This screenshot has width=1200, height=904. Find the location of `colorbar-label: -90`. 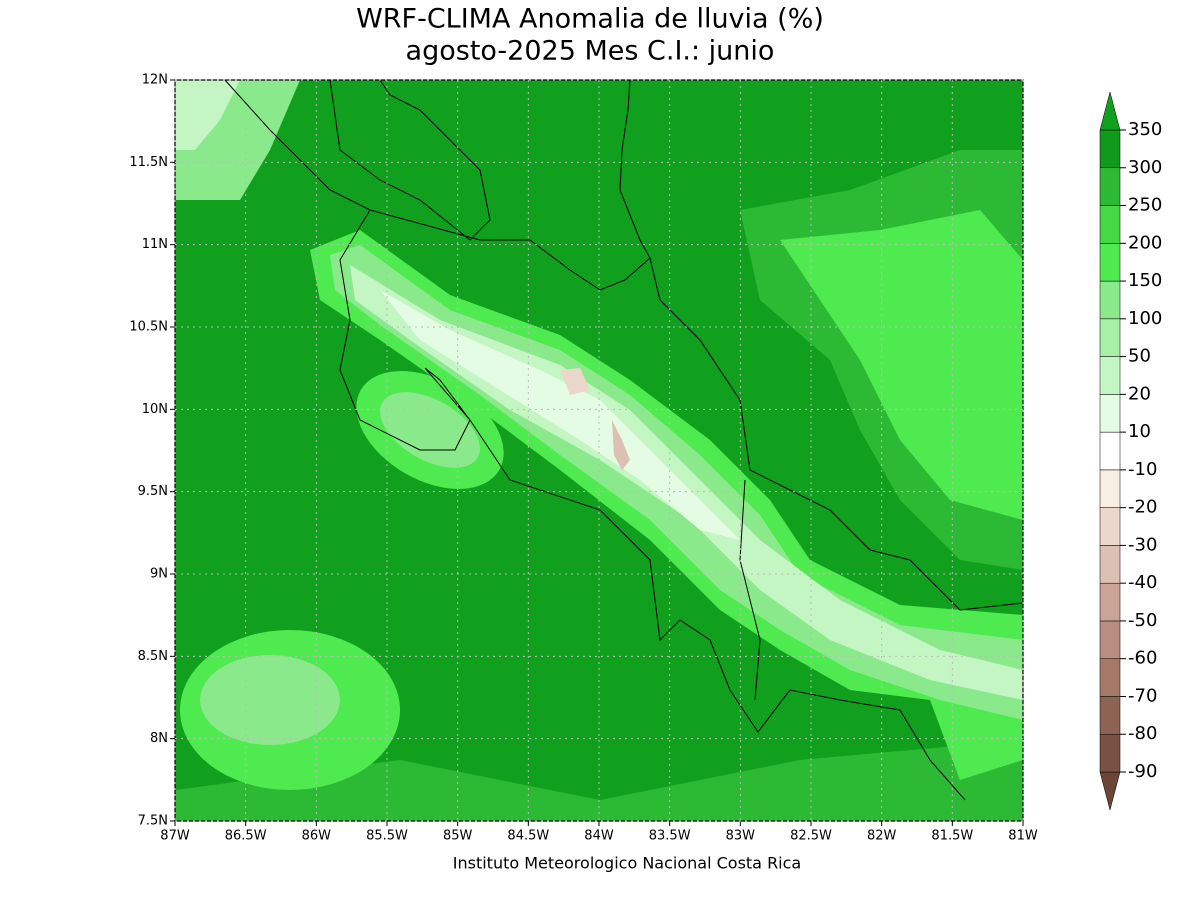

colorbar-label: -90 is located at coordinates (1142, 771).